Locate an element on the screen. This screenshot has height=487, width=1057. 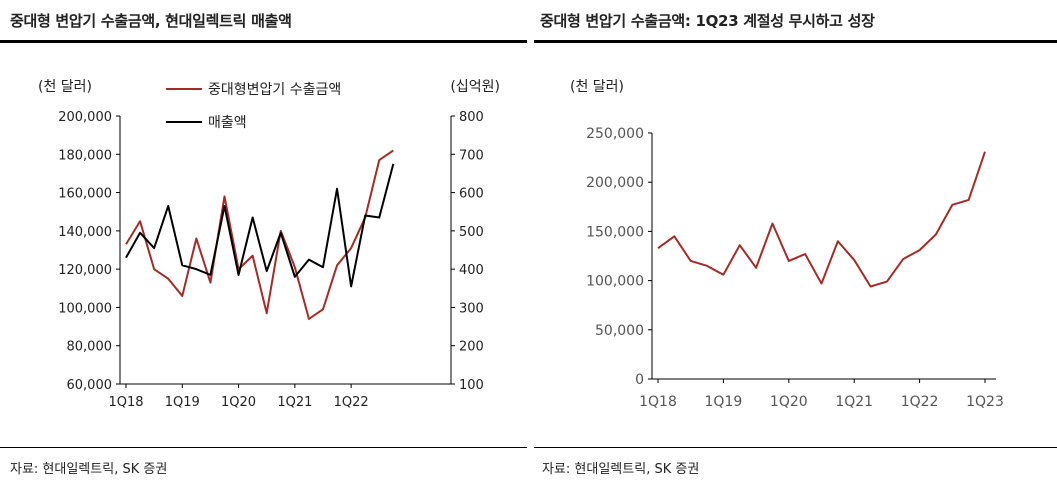
left-y-tick-label: 120,000 is located at coordinates (85, 270).